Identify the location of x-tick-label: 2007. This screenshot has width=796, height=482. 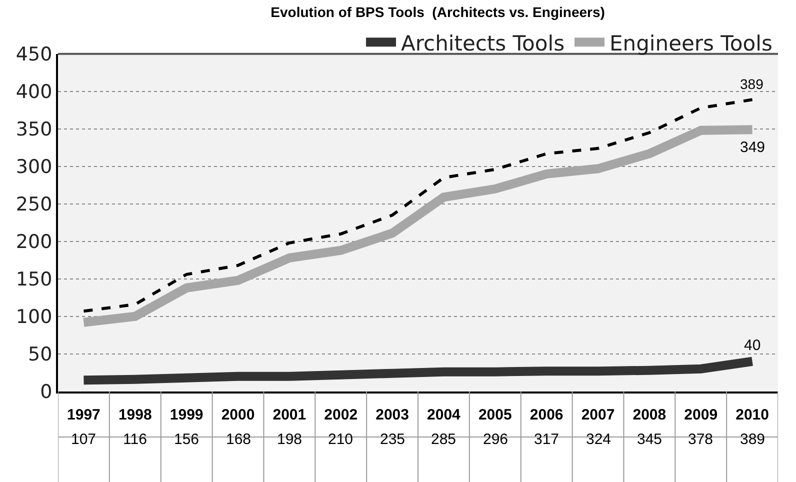
(598, 415).